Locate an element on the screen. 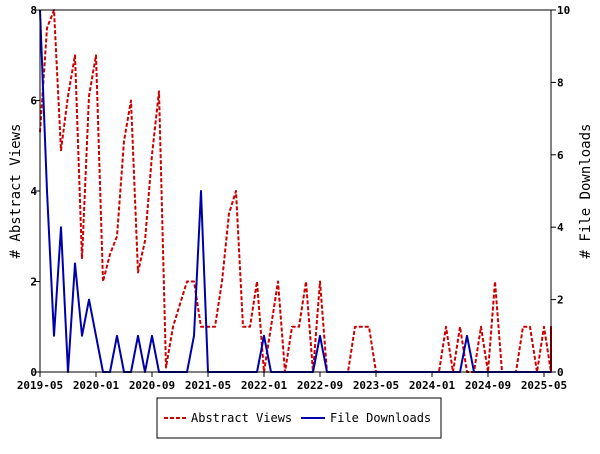 The height and width of the screenshot is (454, 600). x-tick-label: 2020-01 is located at coordinates (96, 385).